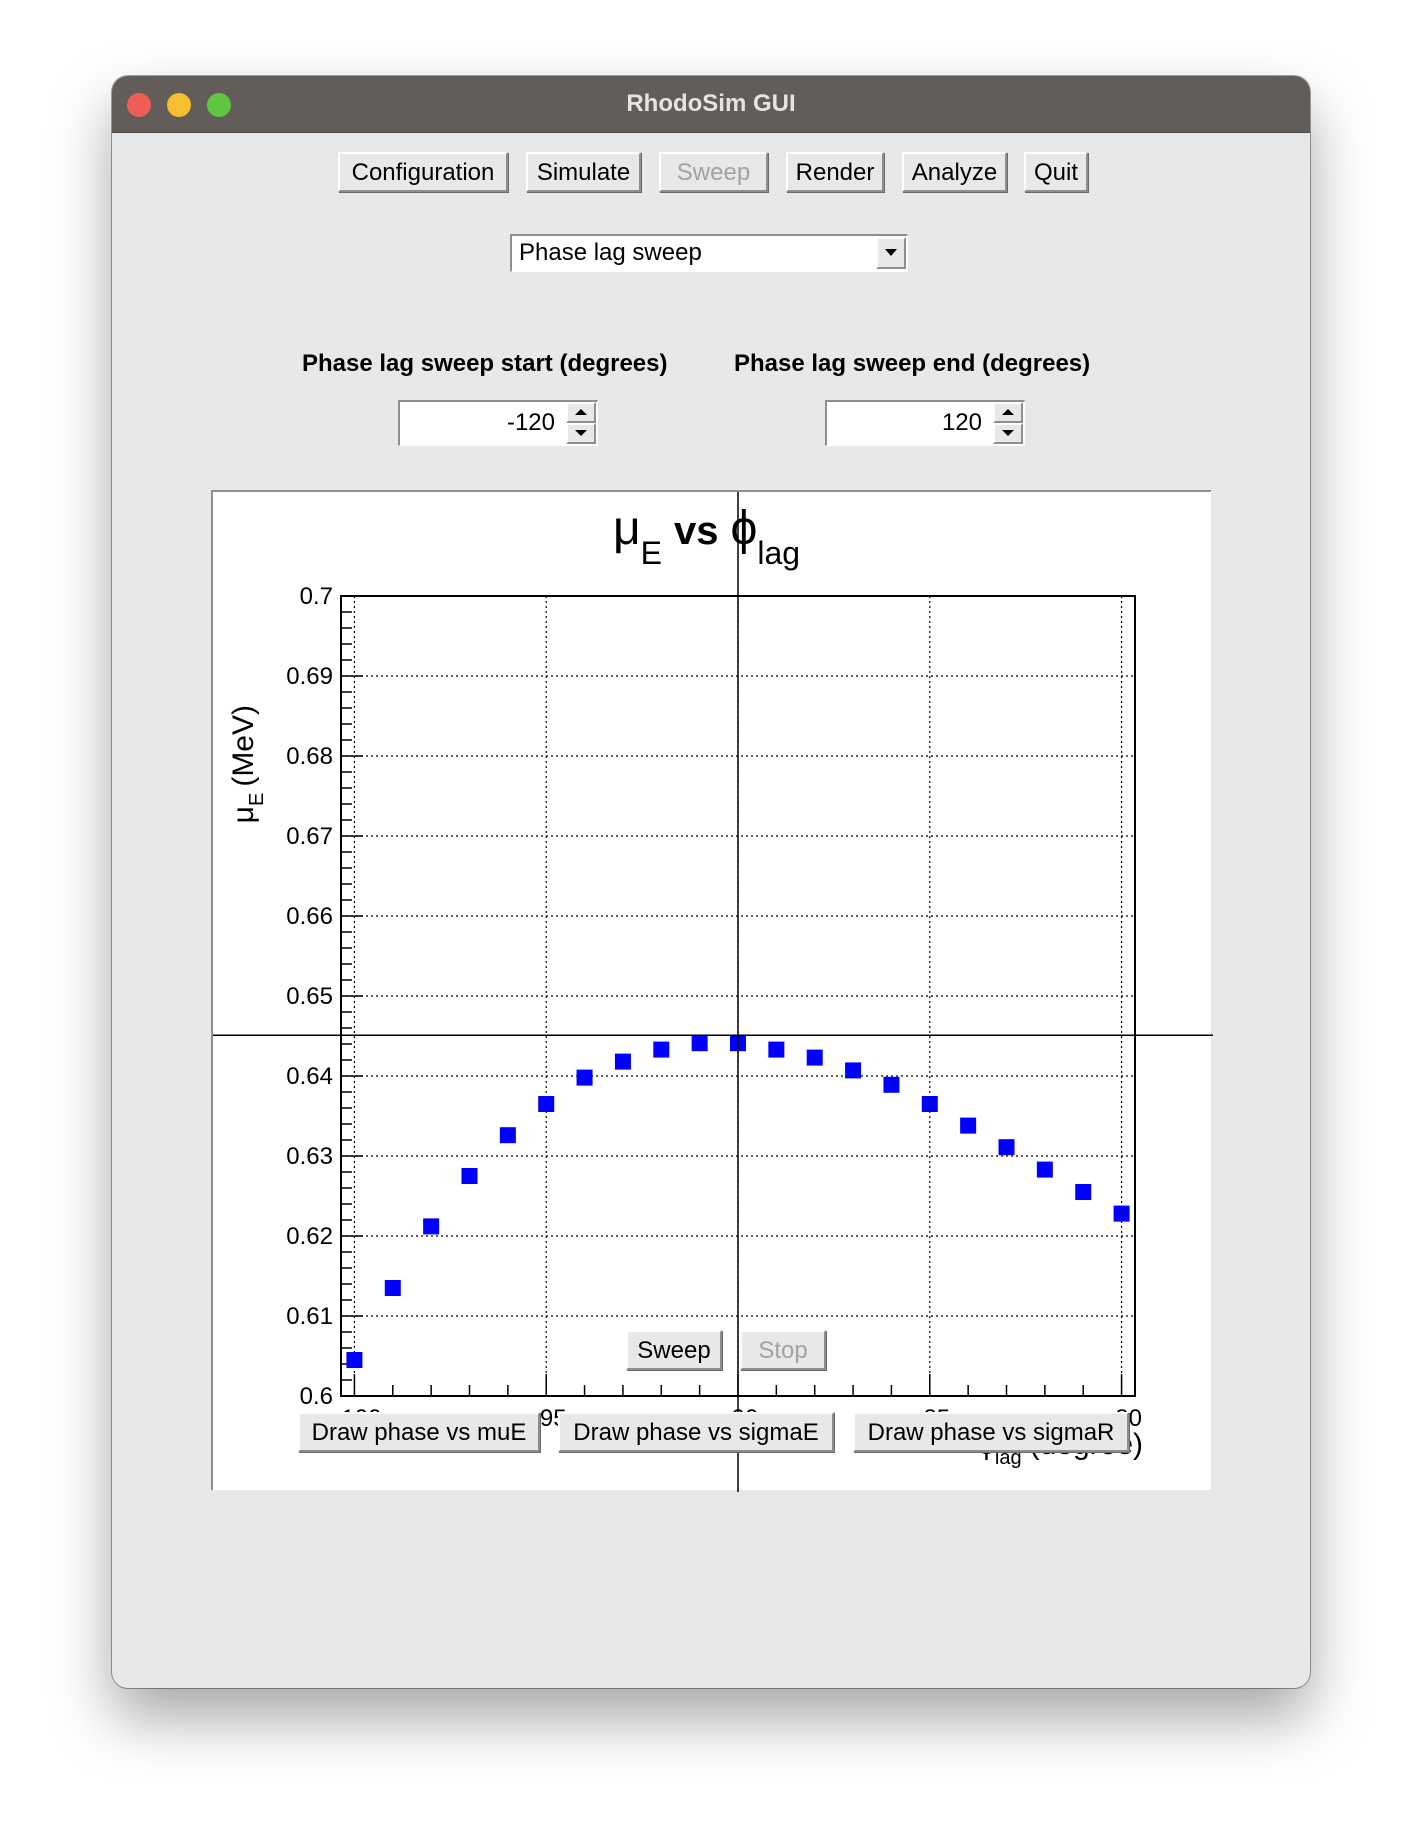  I want to click on y-axis-symbol-sub: E, so click(257, 799).